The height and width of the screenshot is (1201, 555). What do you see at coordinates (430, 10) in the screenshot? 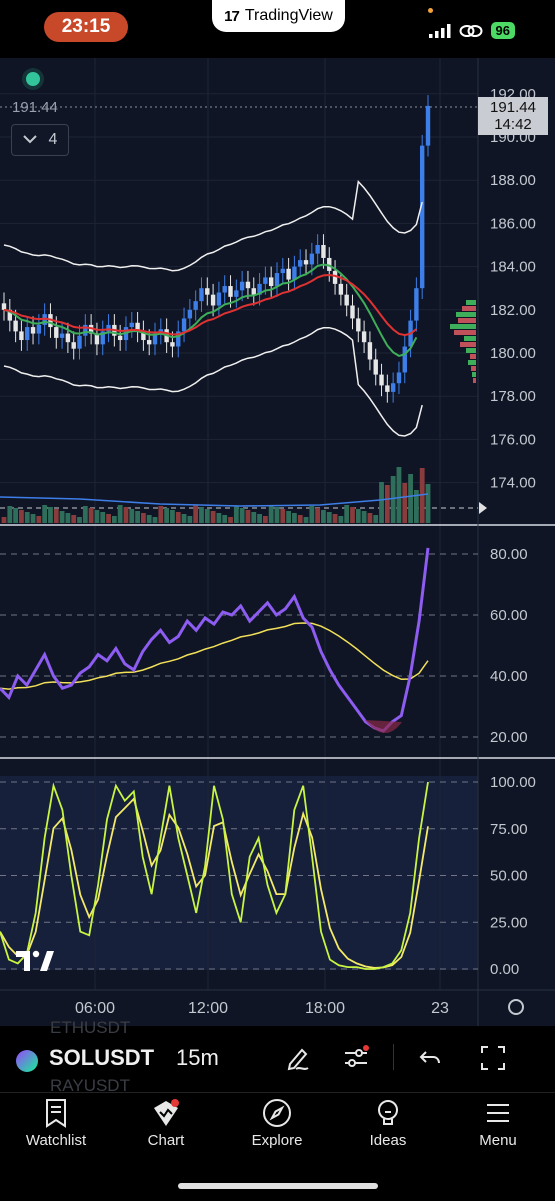
I see `privacy-indicator` at bounding box center [430, 10].